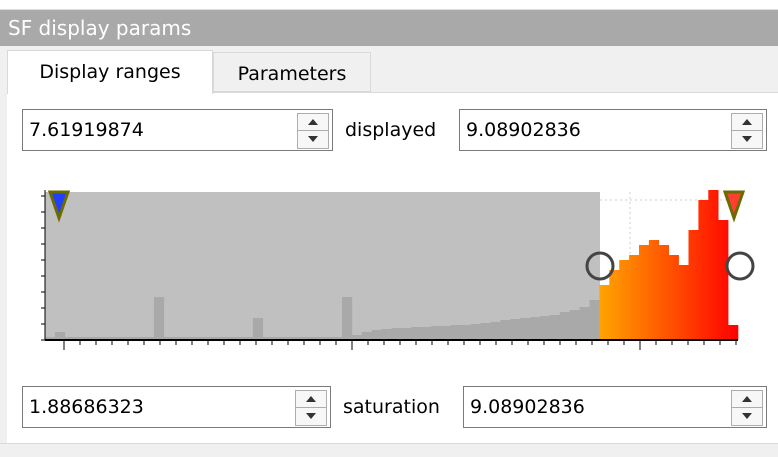 The height and width of the screenshot is (457, 778). What do you see at coordinates (391, 130) in the screenshot?
I see `label: displayed` at bounding box center [391, 130].